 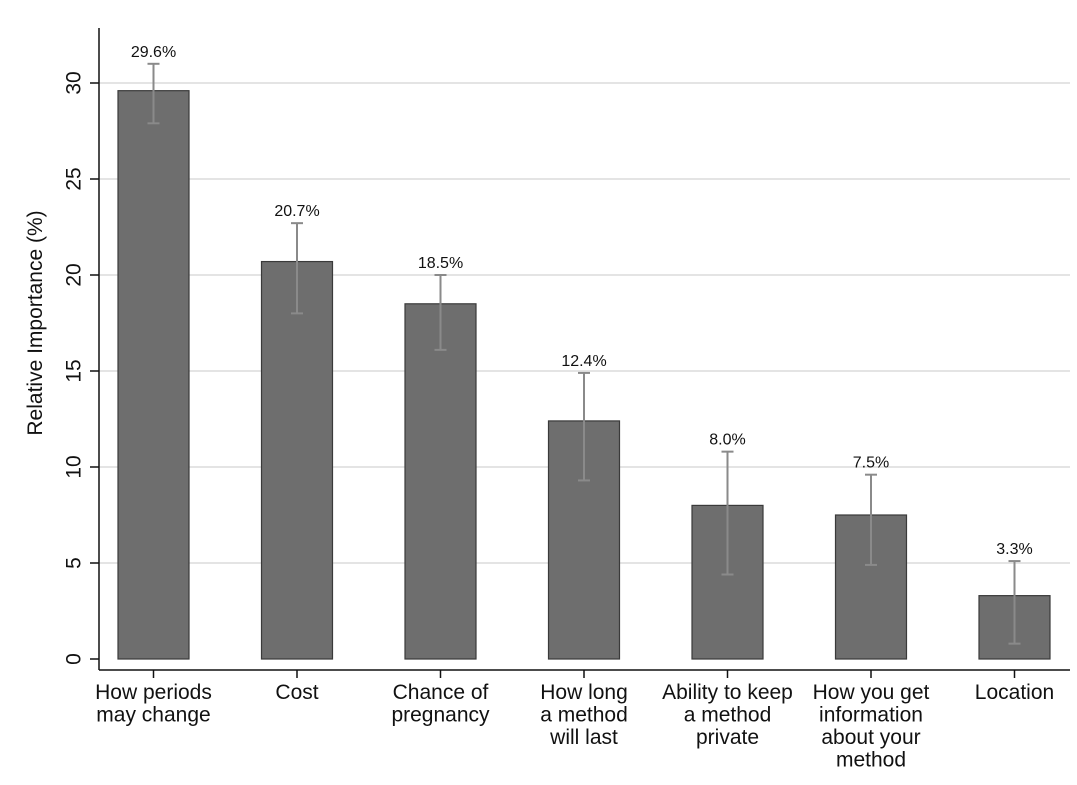 I want to click on y-tick-label: 15, so click(x=73, y=370).